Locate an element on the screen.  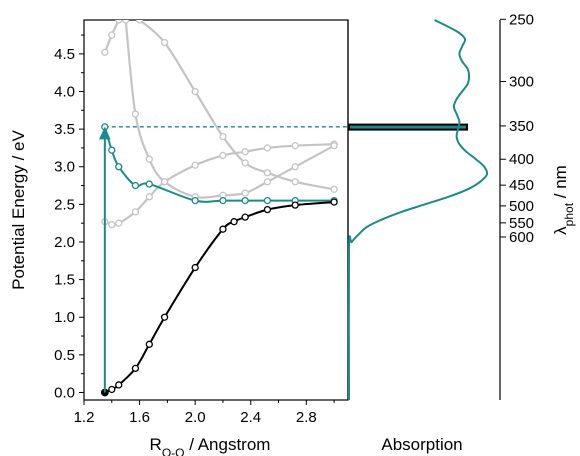
wavelength-tick-label: 250 is located at coordinates (521, 19).